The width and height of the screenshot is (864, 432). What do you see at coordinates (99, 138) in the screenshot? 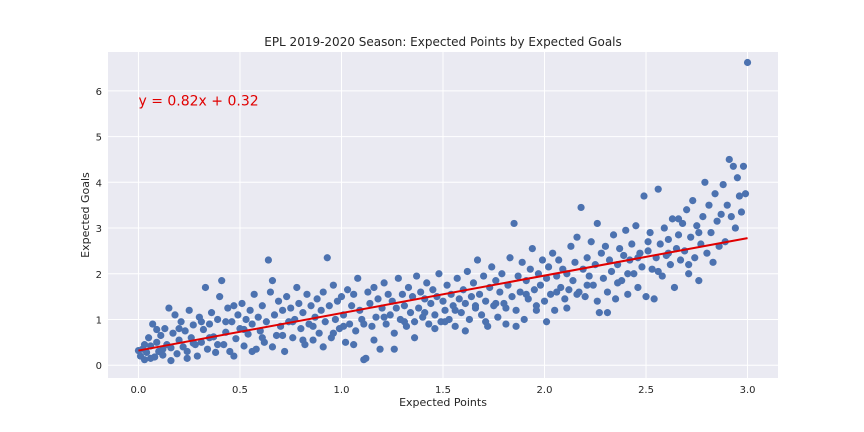
I see `y-tick-label: 5` at bounding box center [99, 138].